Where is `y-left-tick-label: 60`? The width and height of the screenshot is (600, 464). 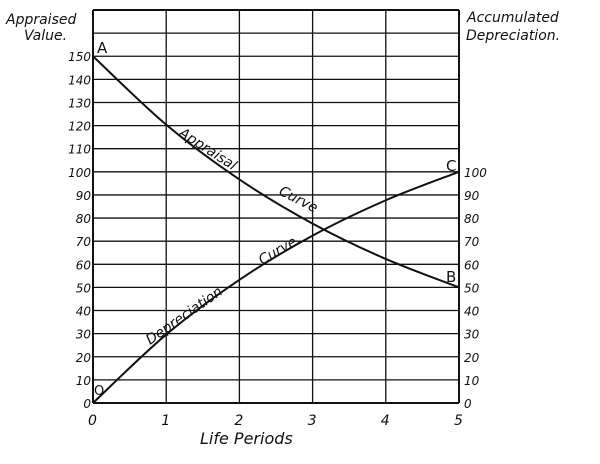
y-left-tick-label: 60 is located at coordinates (84, 265).